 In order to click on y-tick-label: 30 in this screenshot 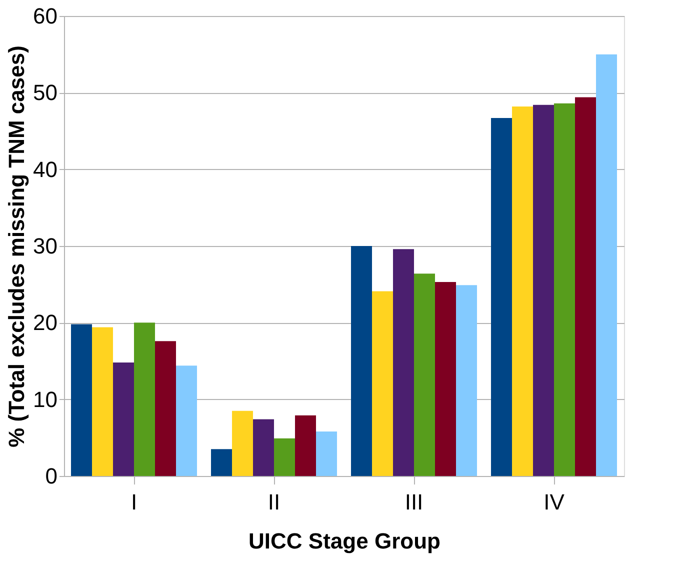, I will do `click(45, 246)`.